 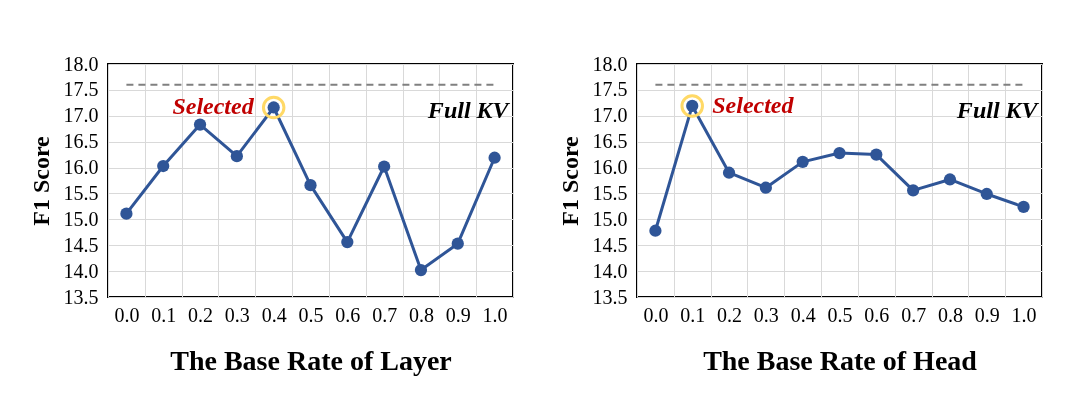 What do you see at coordinates (311, 360) in the screenshot?
I see `x-axis-title: The Base Rate of Layer` at bounding box center [311, 360].